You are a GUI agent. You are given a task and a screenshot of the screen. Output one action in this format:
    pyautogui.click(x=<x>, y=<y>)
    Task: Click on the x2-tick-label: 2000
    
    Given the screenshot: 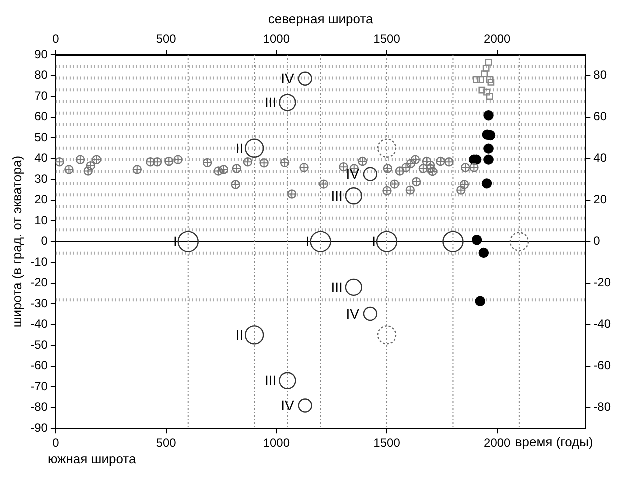 What is the action you would take?
    pyautogui.click(x=498, y=39)
    